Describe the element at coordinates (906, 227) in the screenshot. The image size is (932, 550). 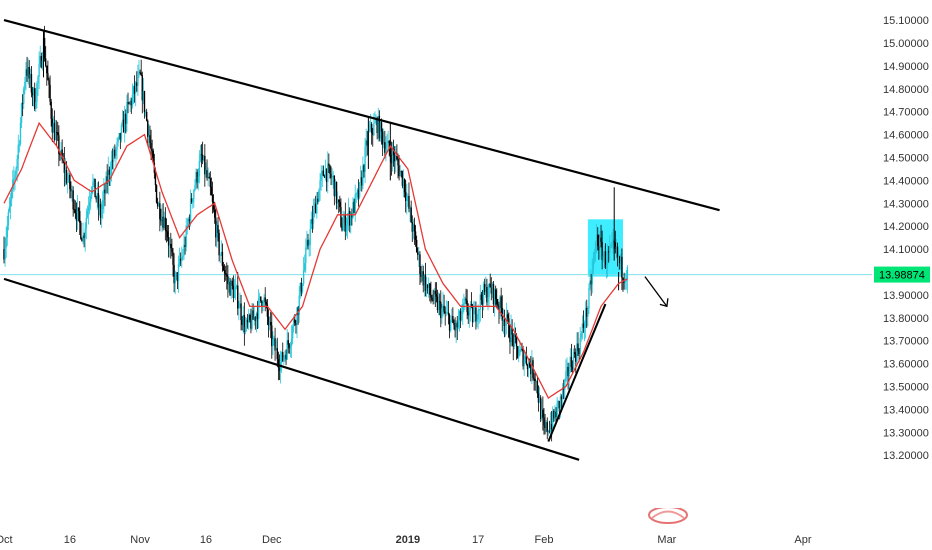
I see `y-tick-label: 14.20000` at that location.